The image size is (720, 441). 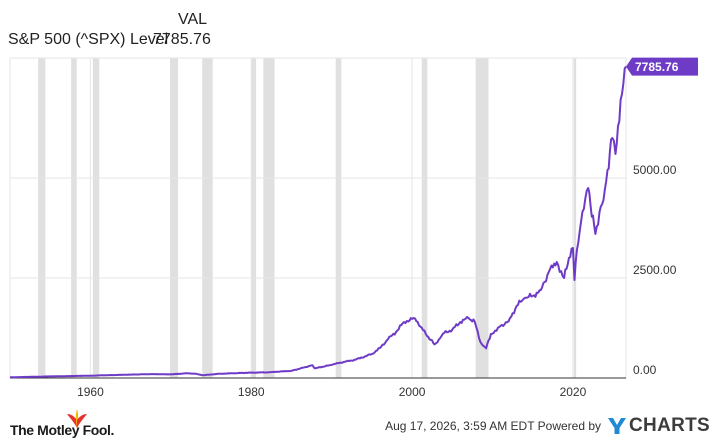 I want to click on header-column-label: VAL, so click(x=193, y=19).